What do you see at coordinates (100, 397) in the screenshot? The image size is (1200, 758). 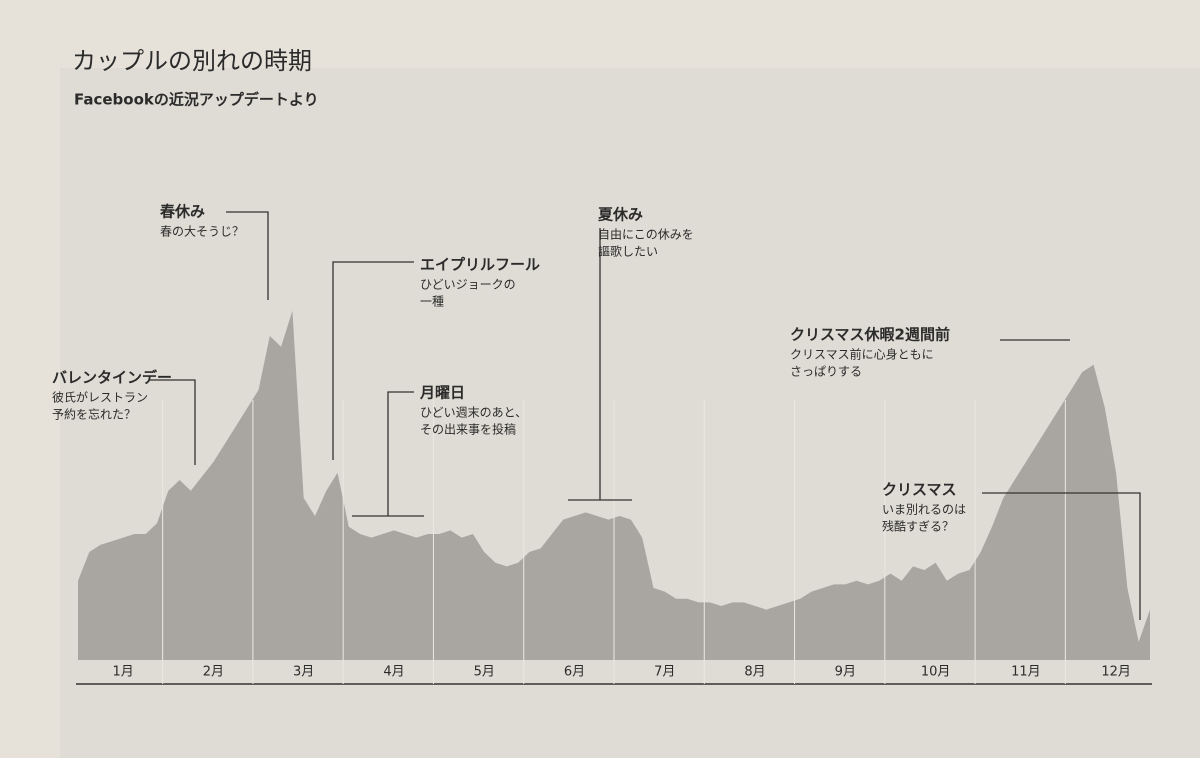 I see `annotation-text: 彼氏がレストラン` at bounding box center [100, 397].